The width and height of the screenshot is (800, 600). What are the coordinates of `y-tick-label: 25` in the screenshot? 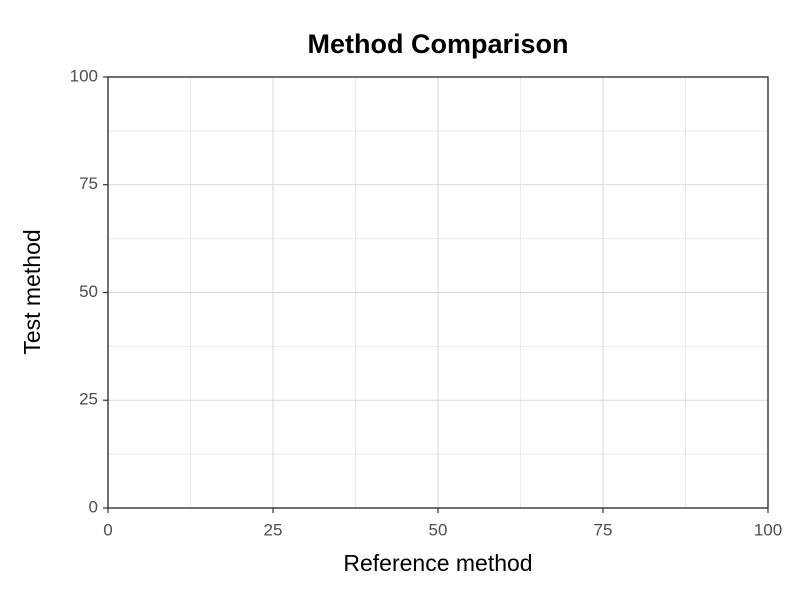 It's located at (88, 399).